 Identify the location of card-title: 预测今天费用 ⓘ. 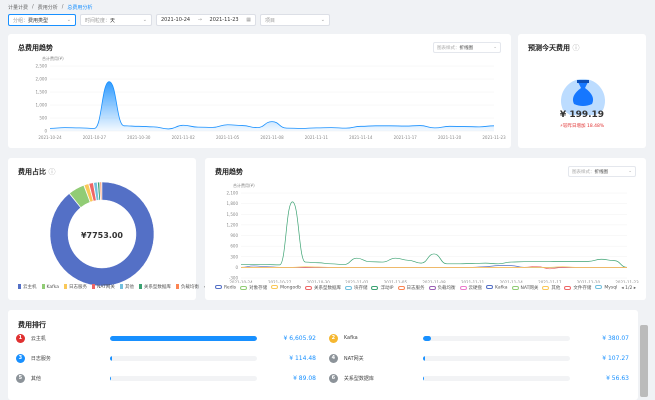
(554, 48).